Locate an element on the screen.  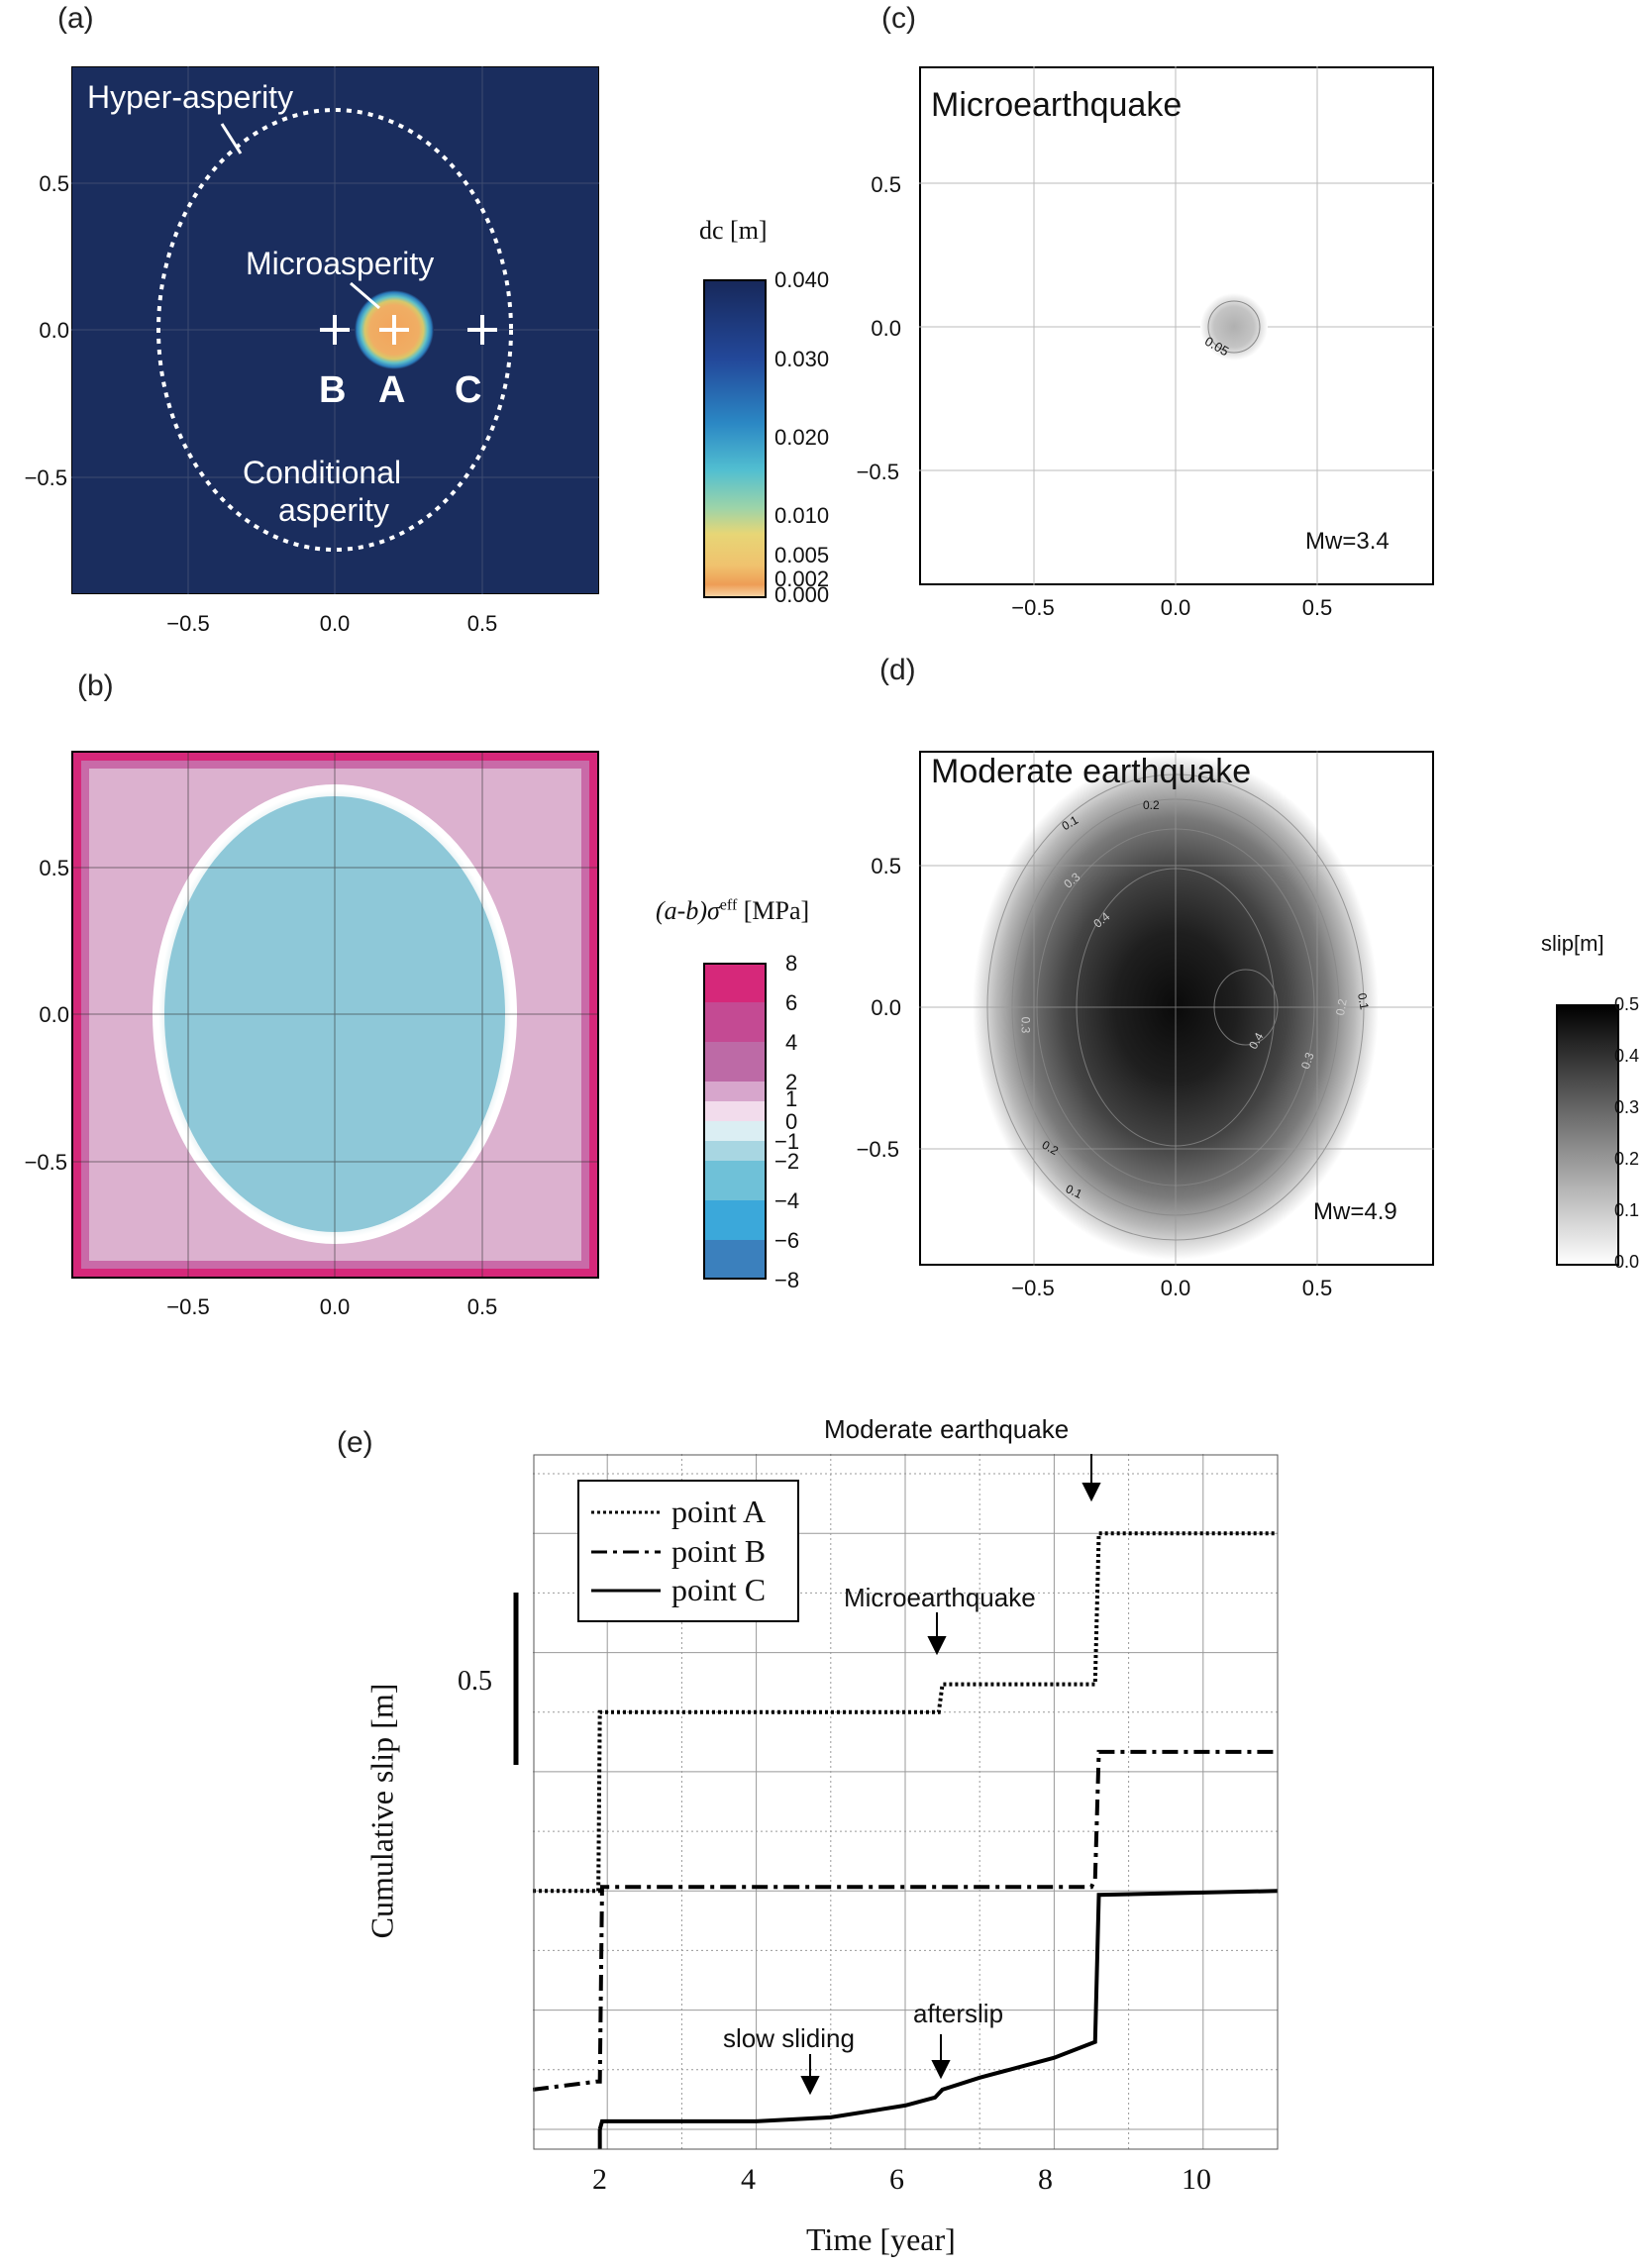
d-ytick-2: −0.5 is located at coordinates (877, 1149).